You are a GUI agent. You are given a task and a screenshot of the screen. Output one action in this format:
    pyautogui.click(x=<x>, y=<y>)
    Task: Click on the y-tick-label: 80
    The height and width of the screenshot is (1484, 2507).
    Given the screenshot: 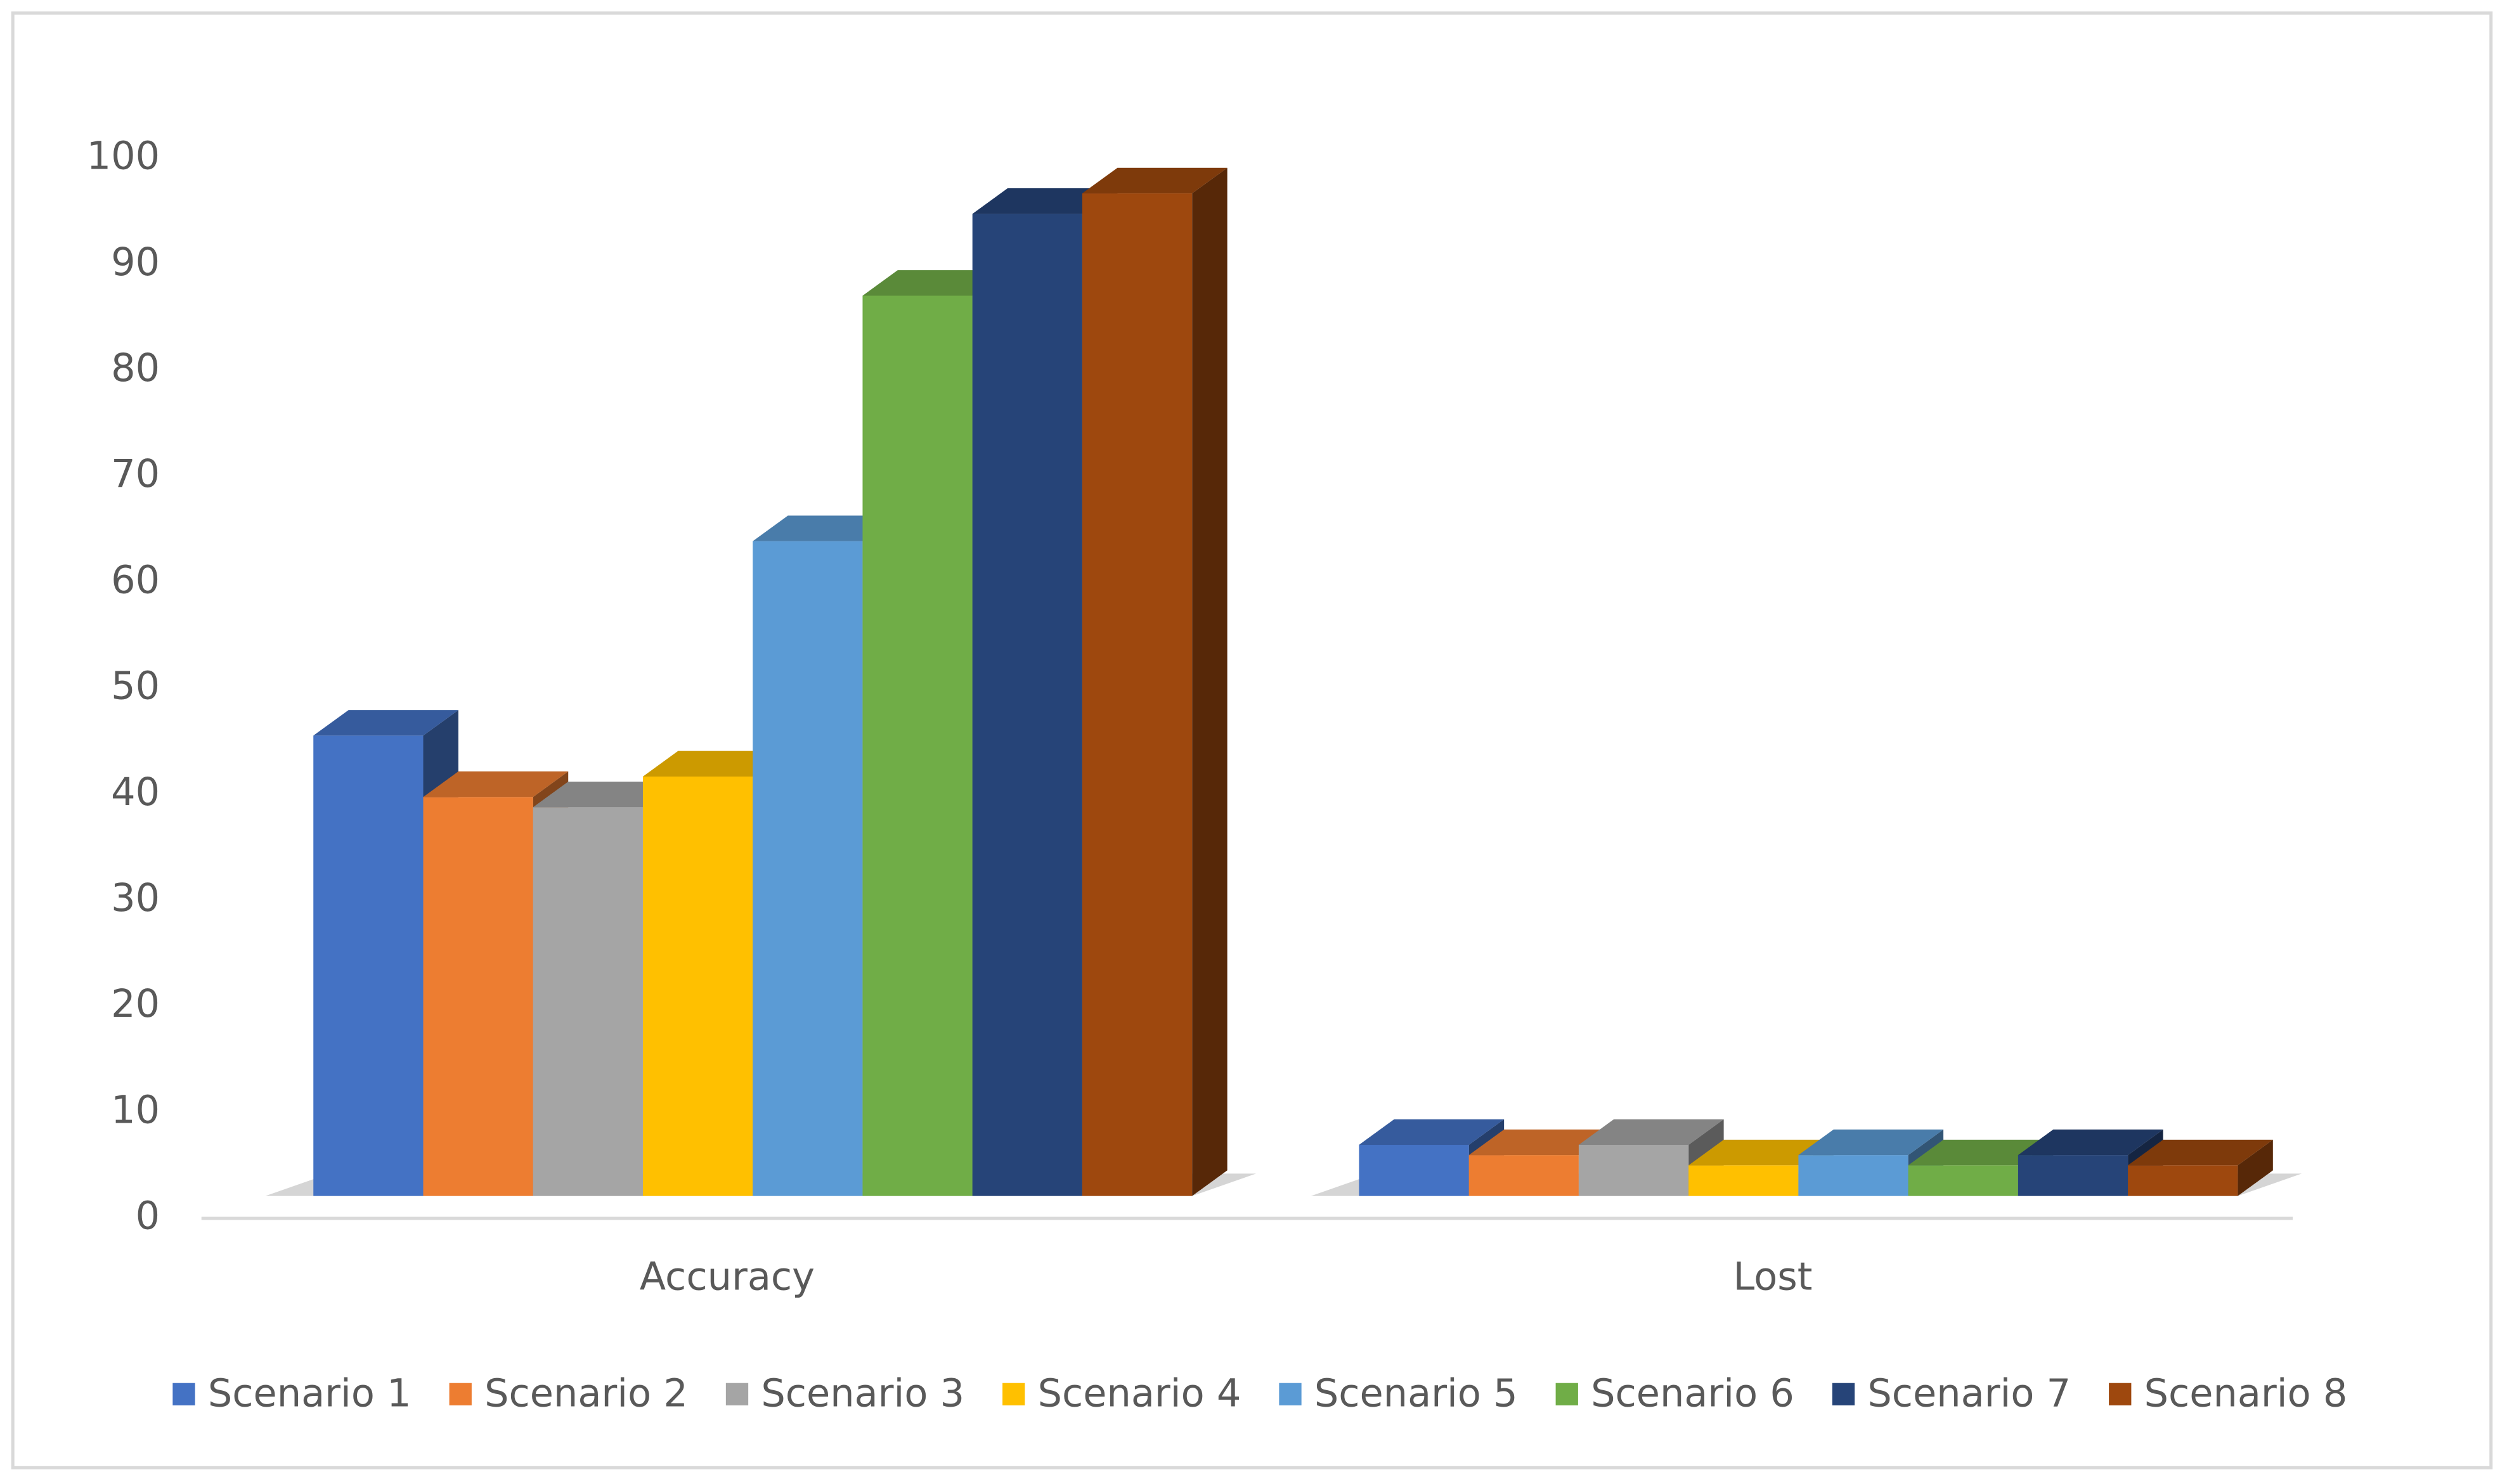 What is the action you would take?
    pyautogui.click(x=135, y=368)
    